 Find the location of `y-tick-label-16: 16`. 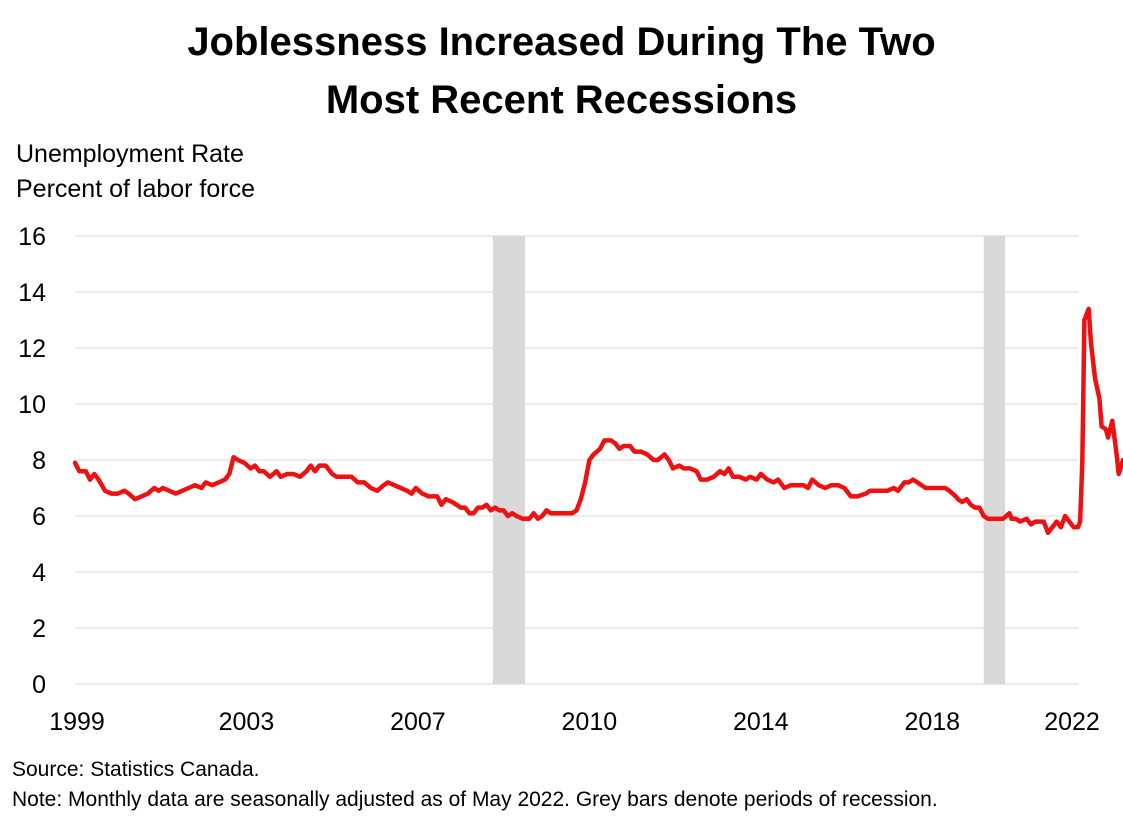

y-tick-label-16: 16 is located at coordinates (32, 237).